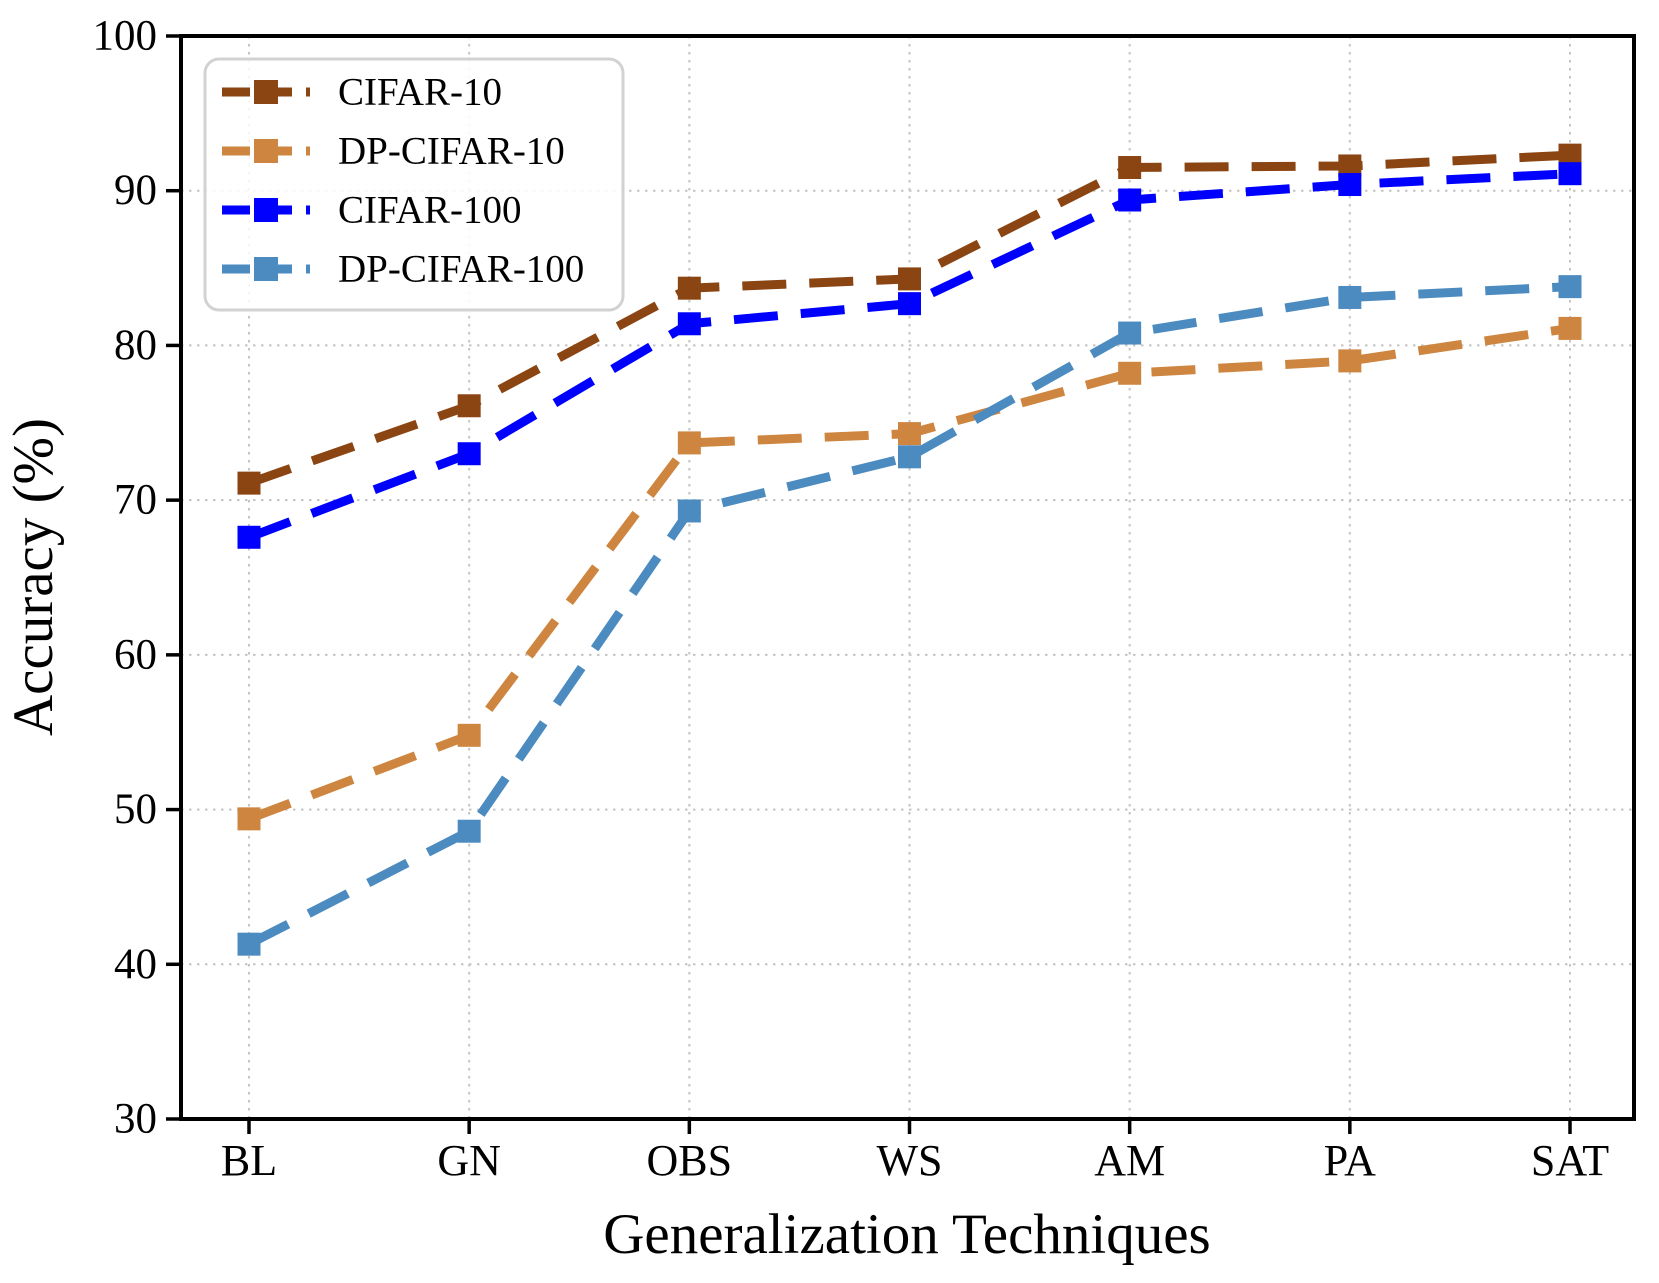 This screenshot has height=1283, width=1659. I want to click on y-axis-label: Accuracy (%), so click(33, 577).